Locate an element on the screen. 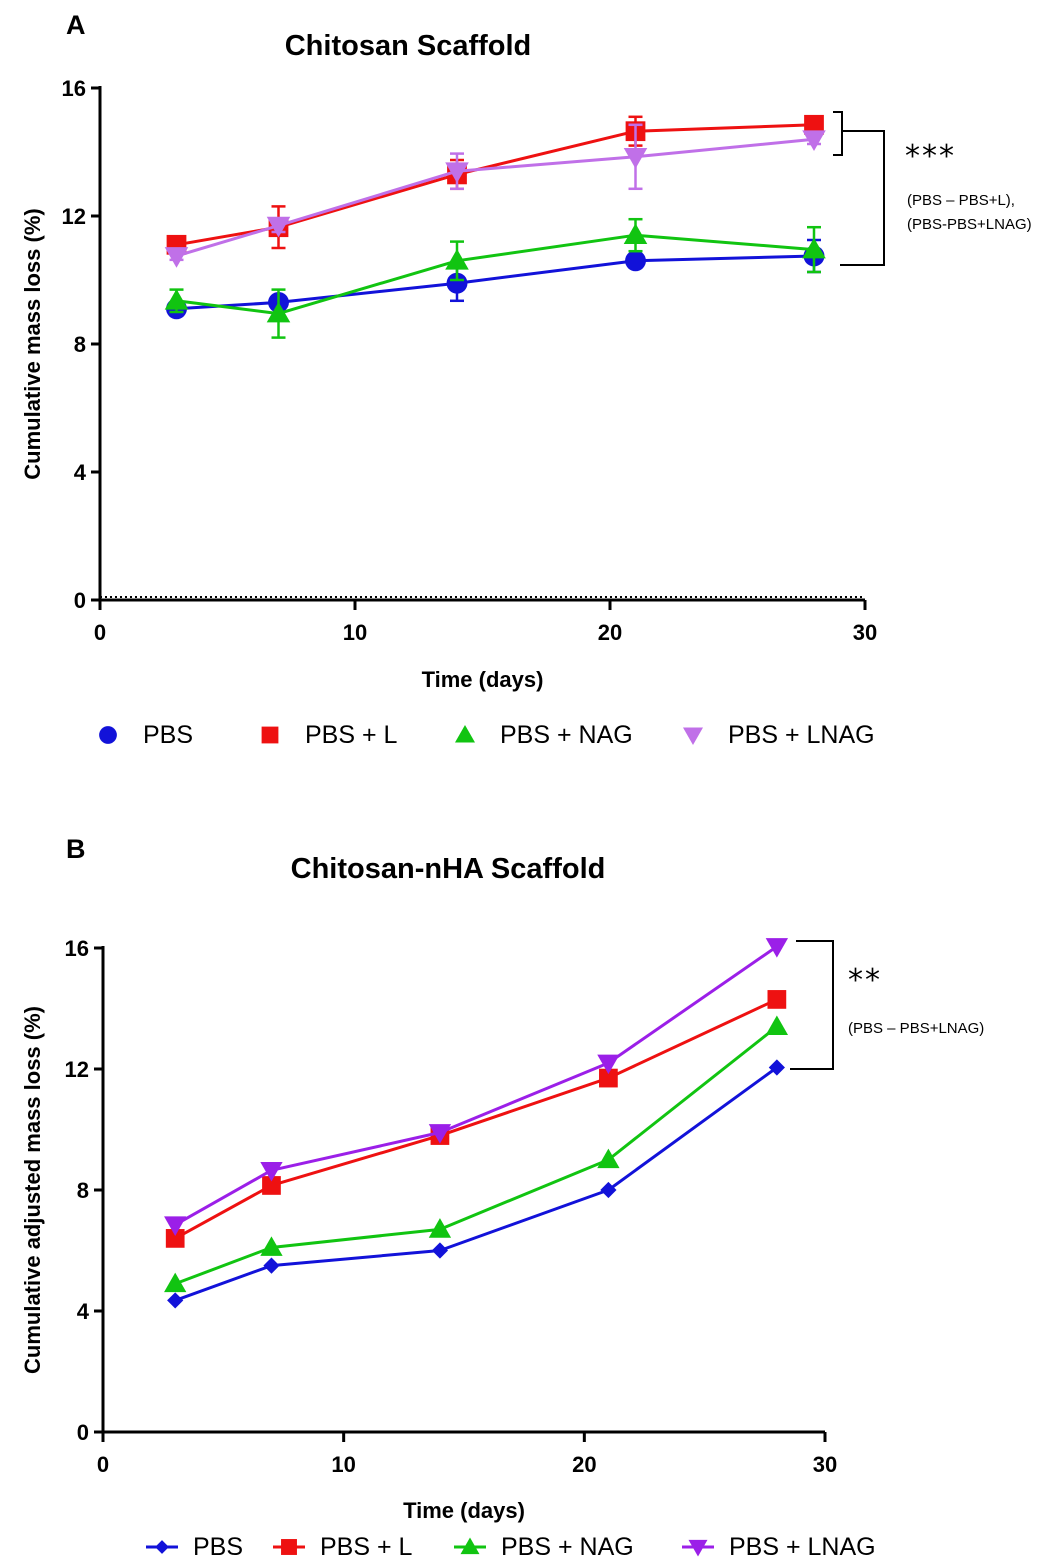  significance-annotation: ** (PBS – PBS+LNAG) is located at coordinates (887, 1005).